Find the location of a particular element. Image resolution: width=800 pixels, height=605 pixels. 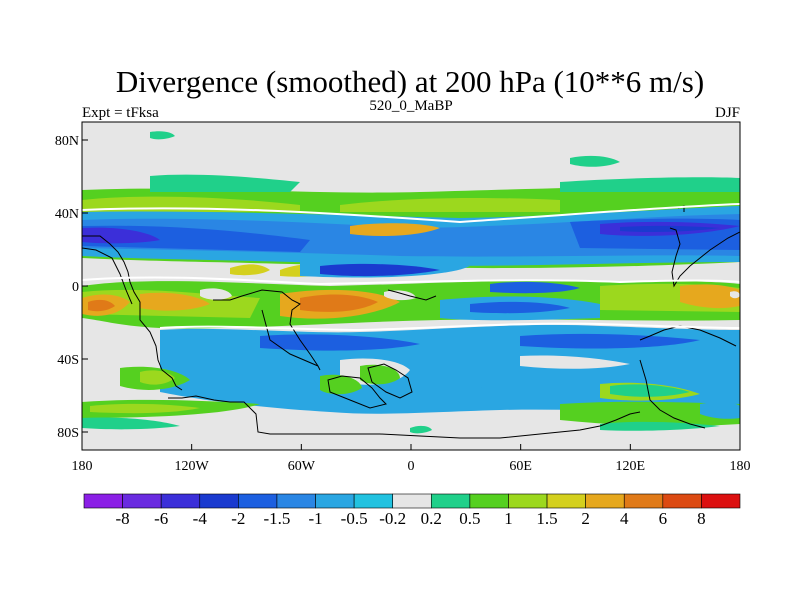

colorbar-label: 8 is located at coordinates (701, 518).